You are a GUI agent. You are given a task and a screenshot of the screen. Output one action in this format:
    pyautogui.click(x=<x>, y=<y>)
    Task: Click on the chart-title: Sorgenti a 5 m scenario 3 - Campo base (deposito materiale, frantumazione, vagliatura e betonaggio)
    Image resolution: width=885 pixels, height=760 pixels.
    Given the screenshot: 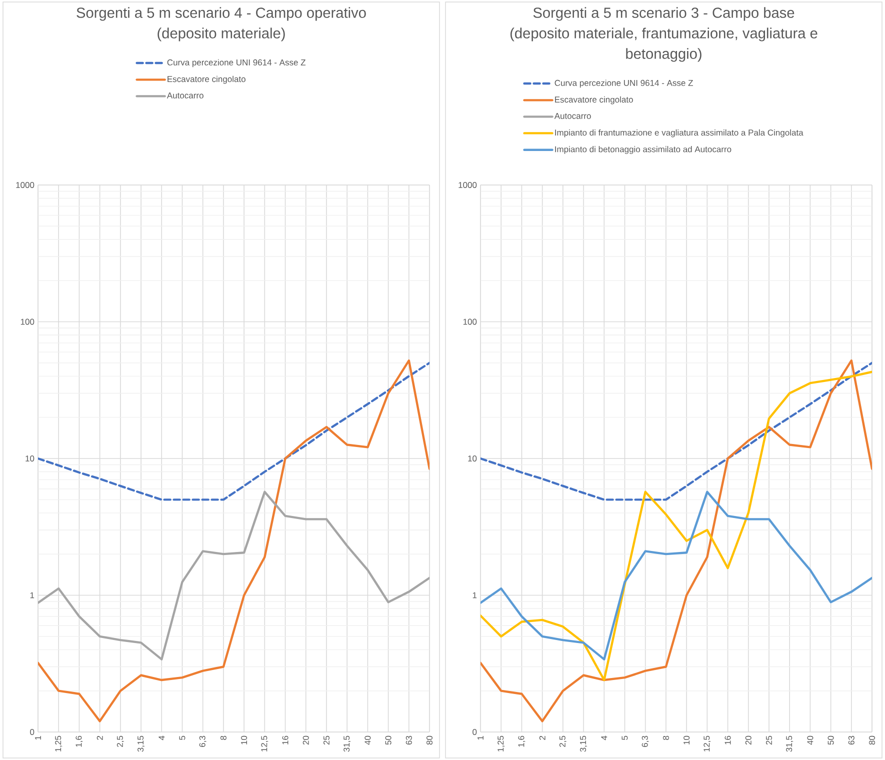 What is the action you would take?
    pyautogui.click(x=664, y=34)
    